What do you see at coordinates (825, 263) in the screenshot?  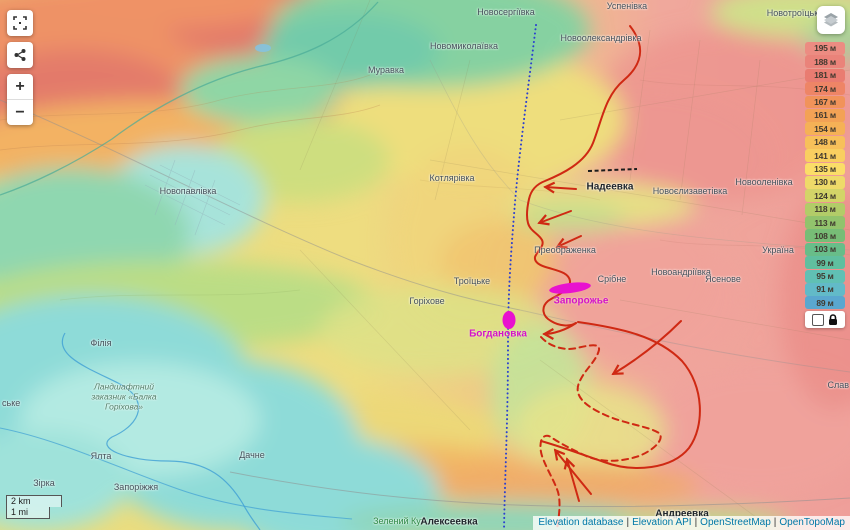 I see `legend-item-99: 99 м` at bounding box center [825, 263].